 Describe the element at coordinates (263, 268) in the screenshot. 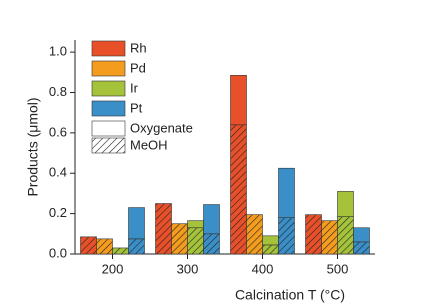

I see `x-tick-label: 400` at that location.